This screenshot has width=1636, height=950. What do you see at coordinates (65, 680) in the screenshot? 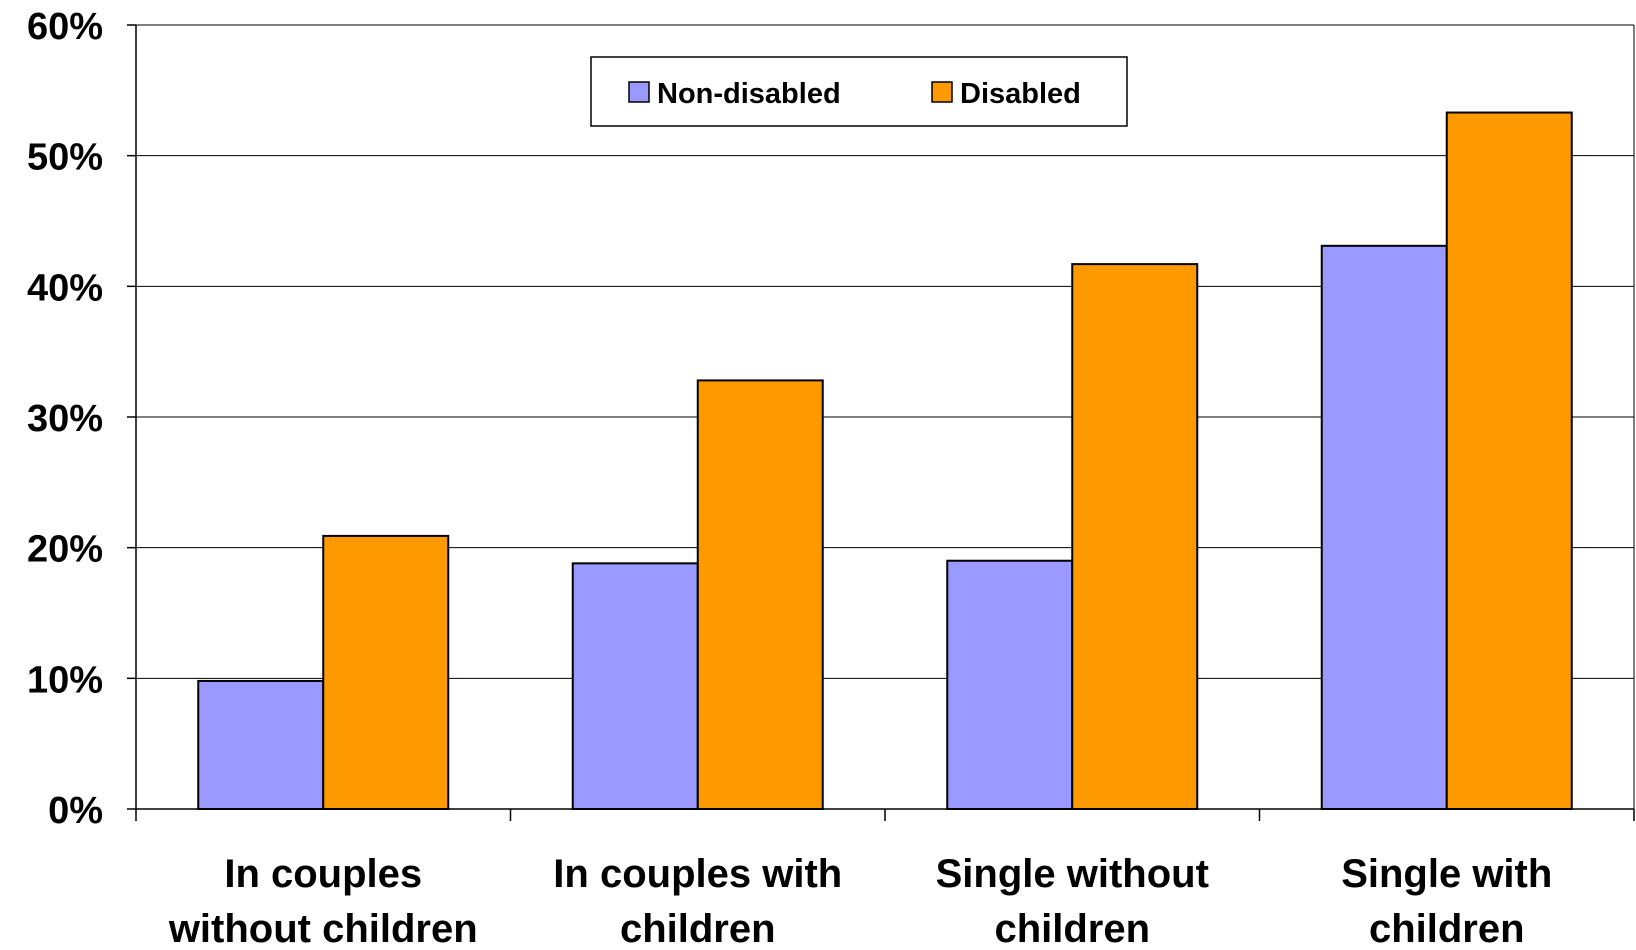
I see `y-tick-label: 10%` at bounding box center [65, 680].